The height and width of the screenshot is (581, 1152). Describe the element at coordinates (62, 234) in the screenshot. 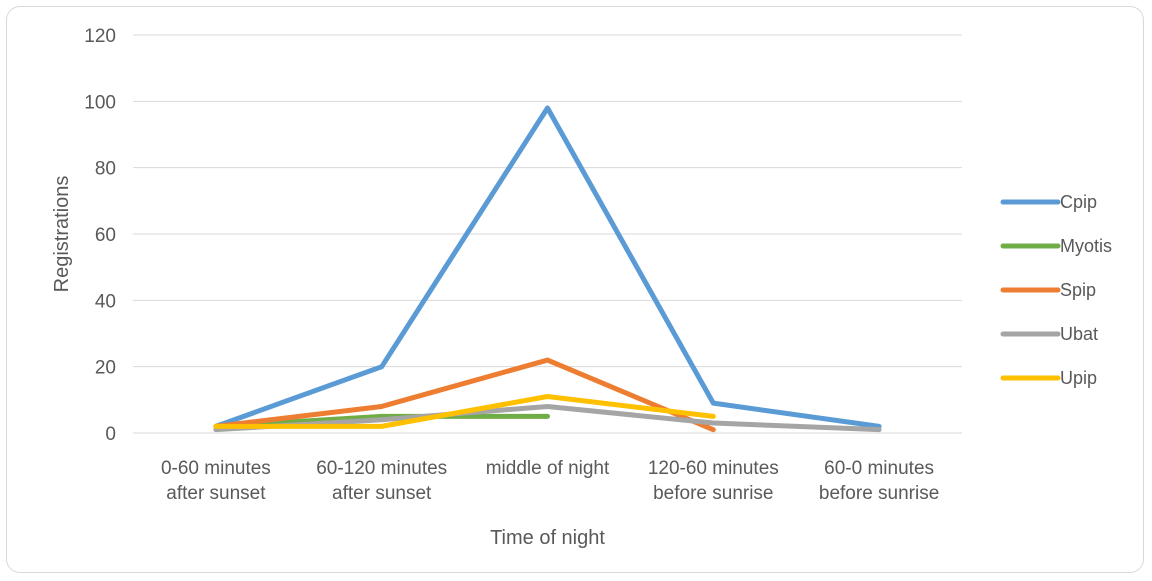

I see `y-axis-title: Registrations` at that location.